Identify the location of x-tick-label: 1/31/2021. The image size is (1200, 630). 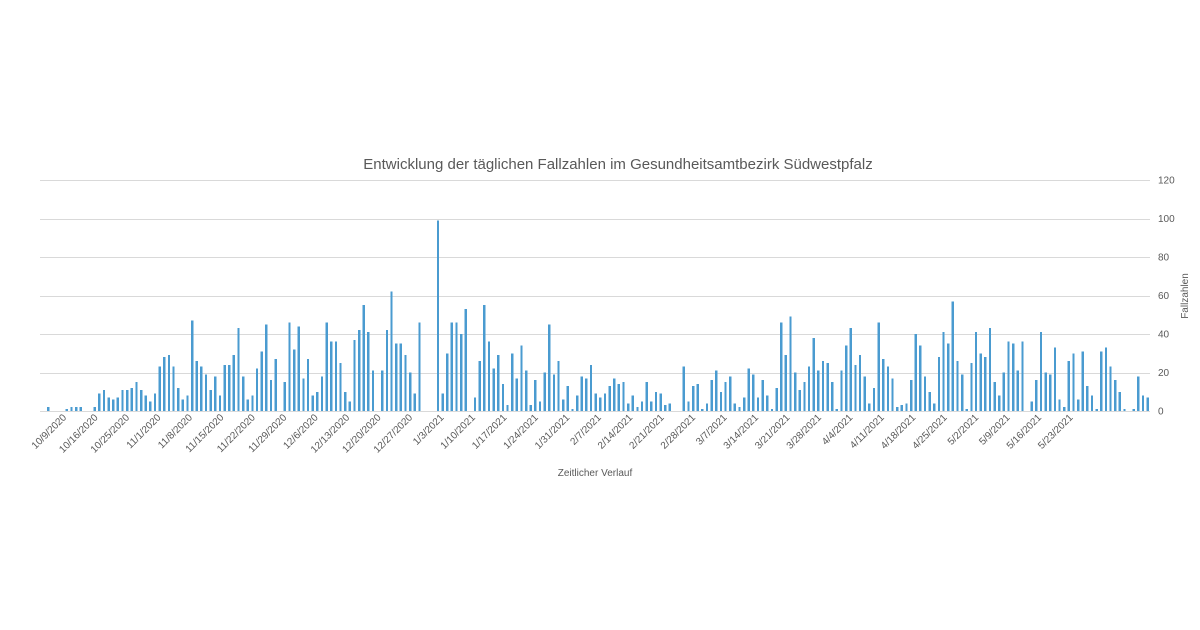
(553, 432).